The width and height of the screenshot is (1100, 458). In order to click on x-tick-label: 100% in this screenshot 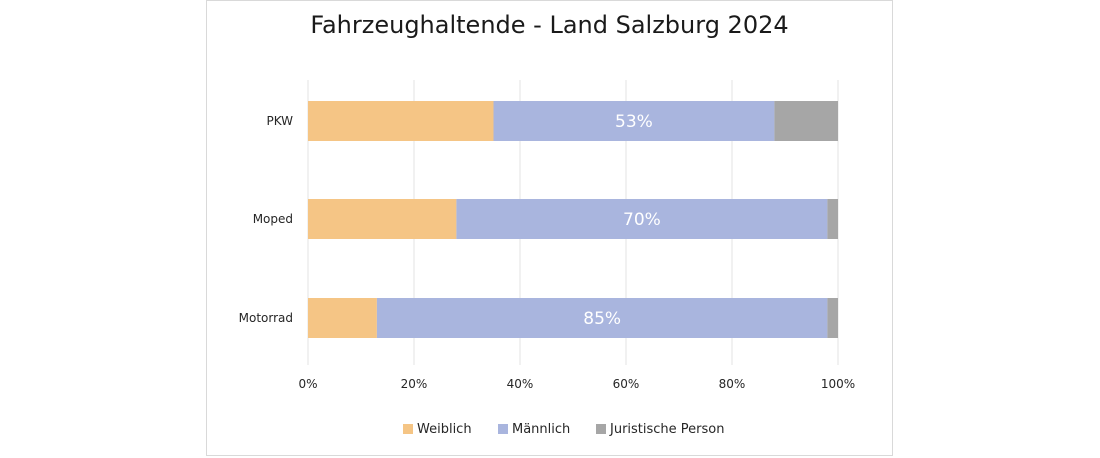, I will do `click(838, 384)`.